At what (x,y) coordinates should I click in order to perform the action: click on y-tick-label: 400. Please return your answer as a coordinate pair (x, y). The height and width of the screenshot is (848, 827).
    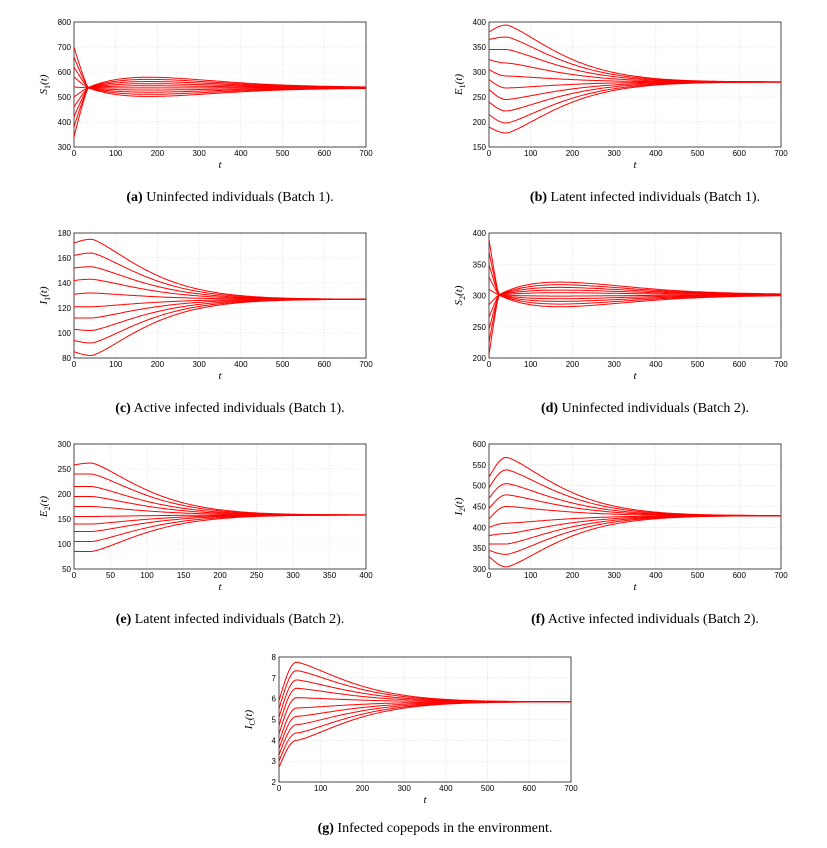
    Looking at the image, I should click on (65, 122).